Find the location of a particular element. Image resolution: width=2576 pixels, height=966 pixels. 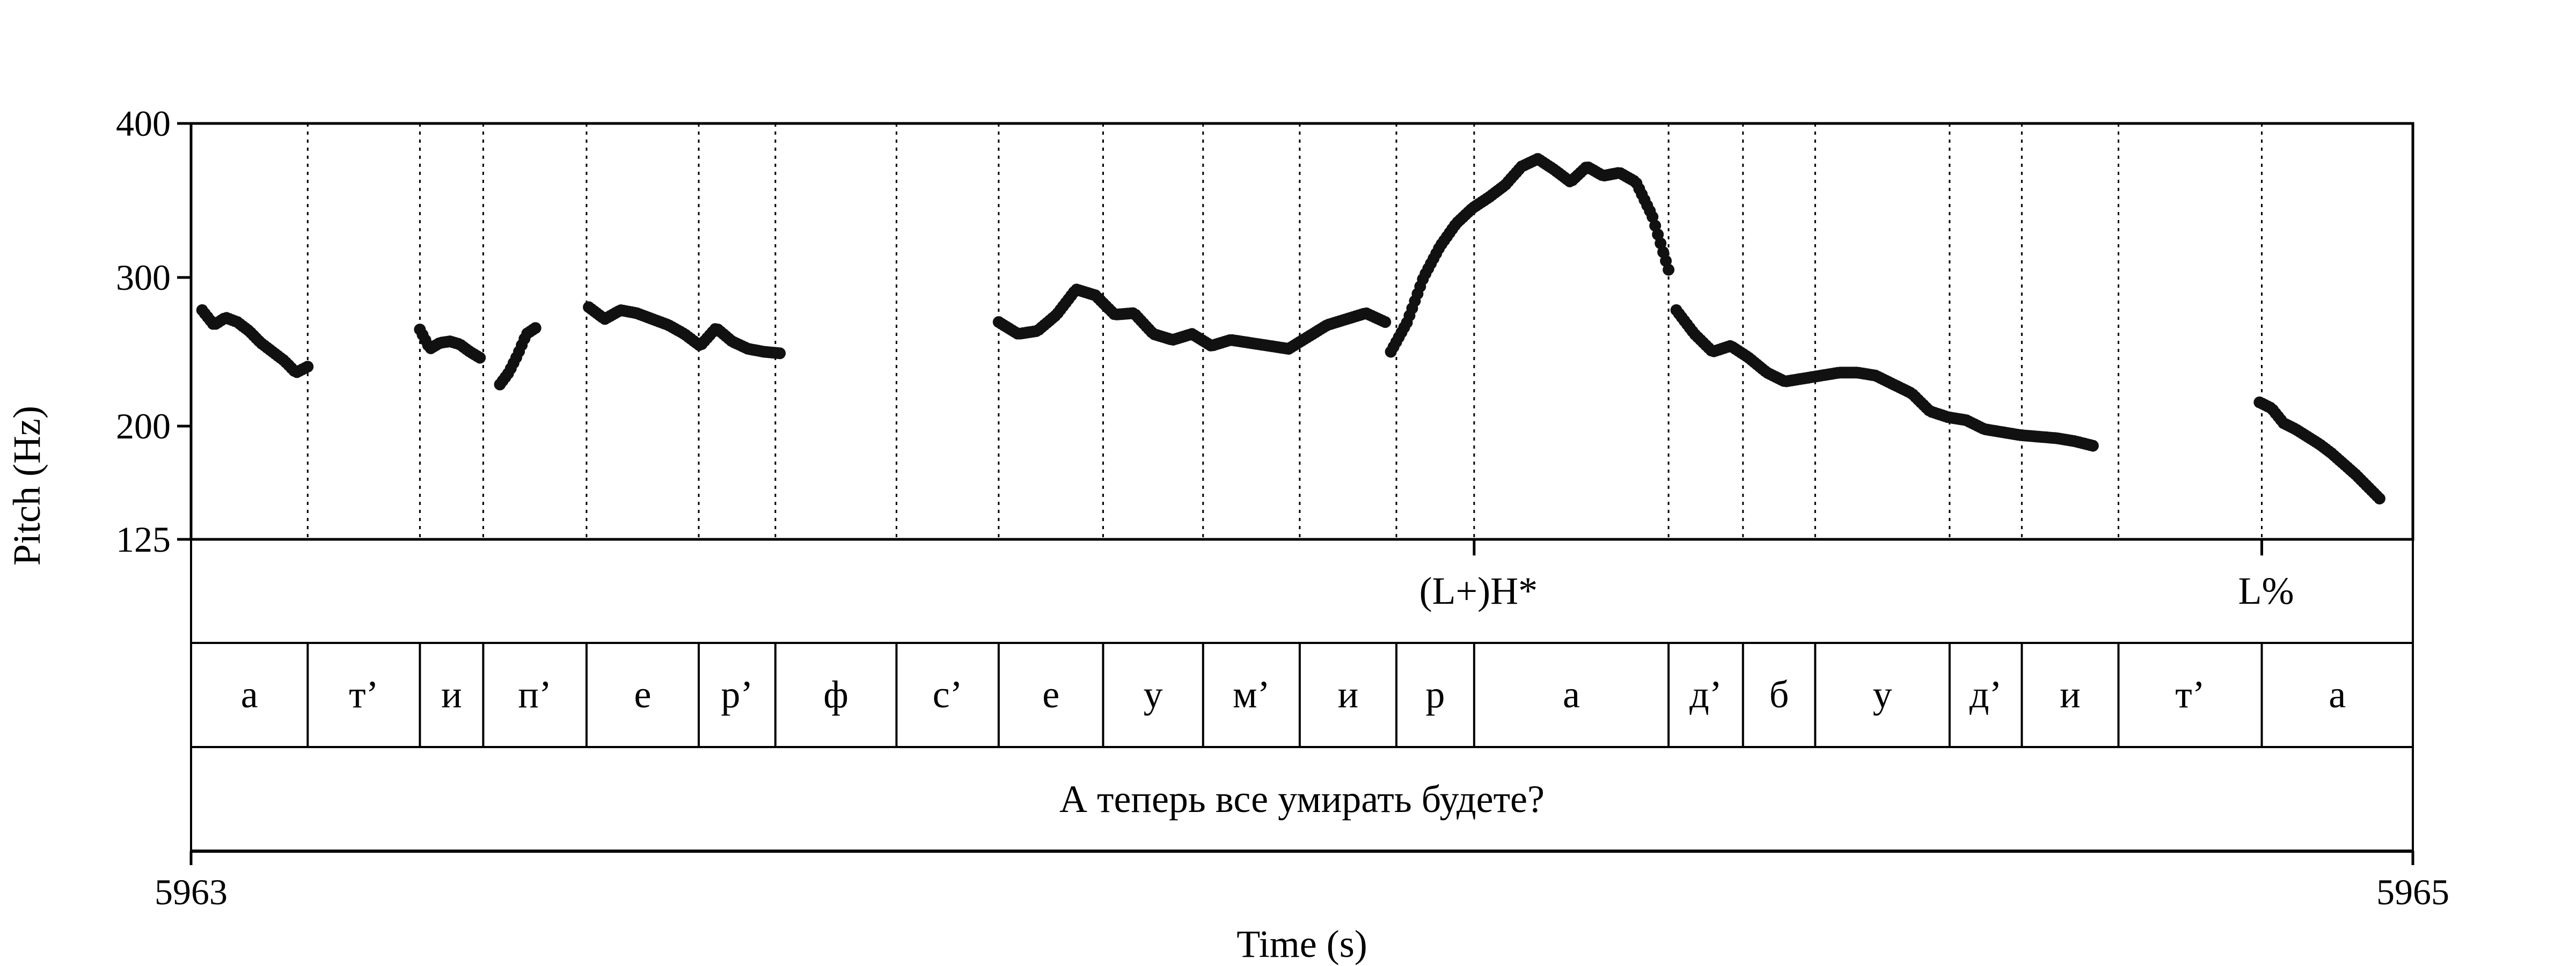

segment-label-0: а is located at coordinates (249, 694).